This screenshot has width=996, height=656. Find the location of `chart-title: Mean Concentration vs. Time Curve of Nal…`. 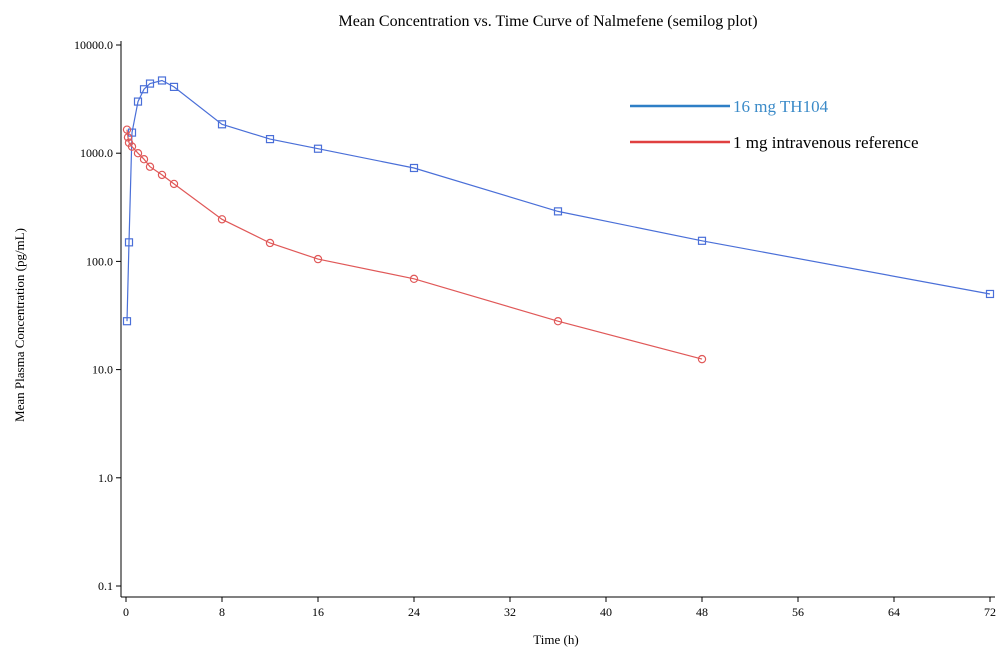

chart-title: Mean Concentration vs. Time Curve of Nal… is located at coordinates (547, 21).